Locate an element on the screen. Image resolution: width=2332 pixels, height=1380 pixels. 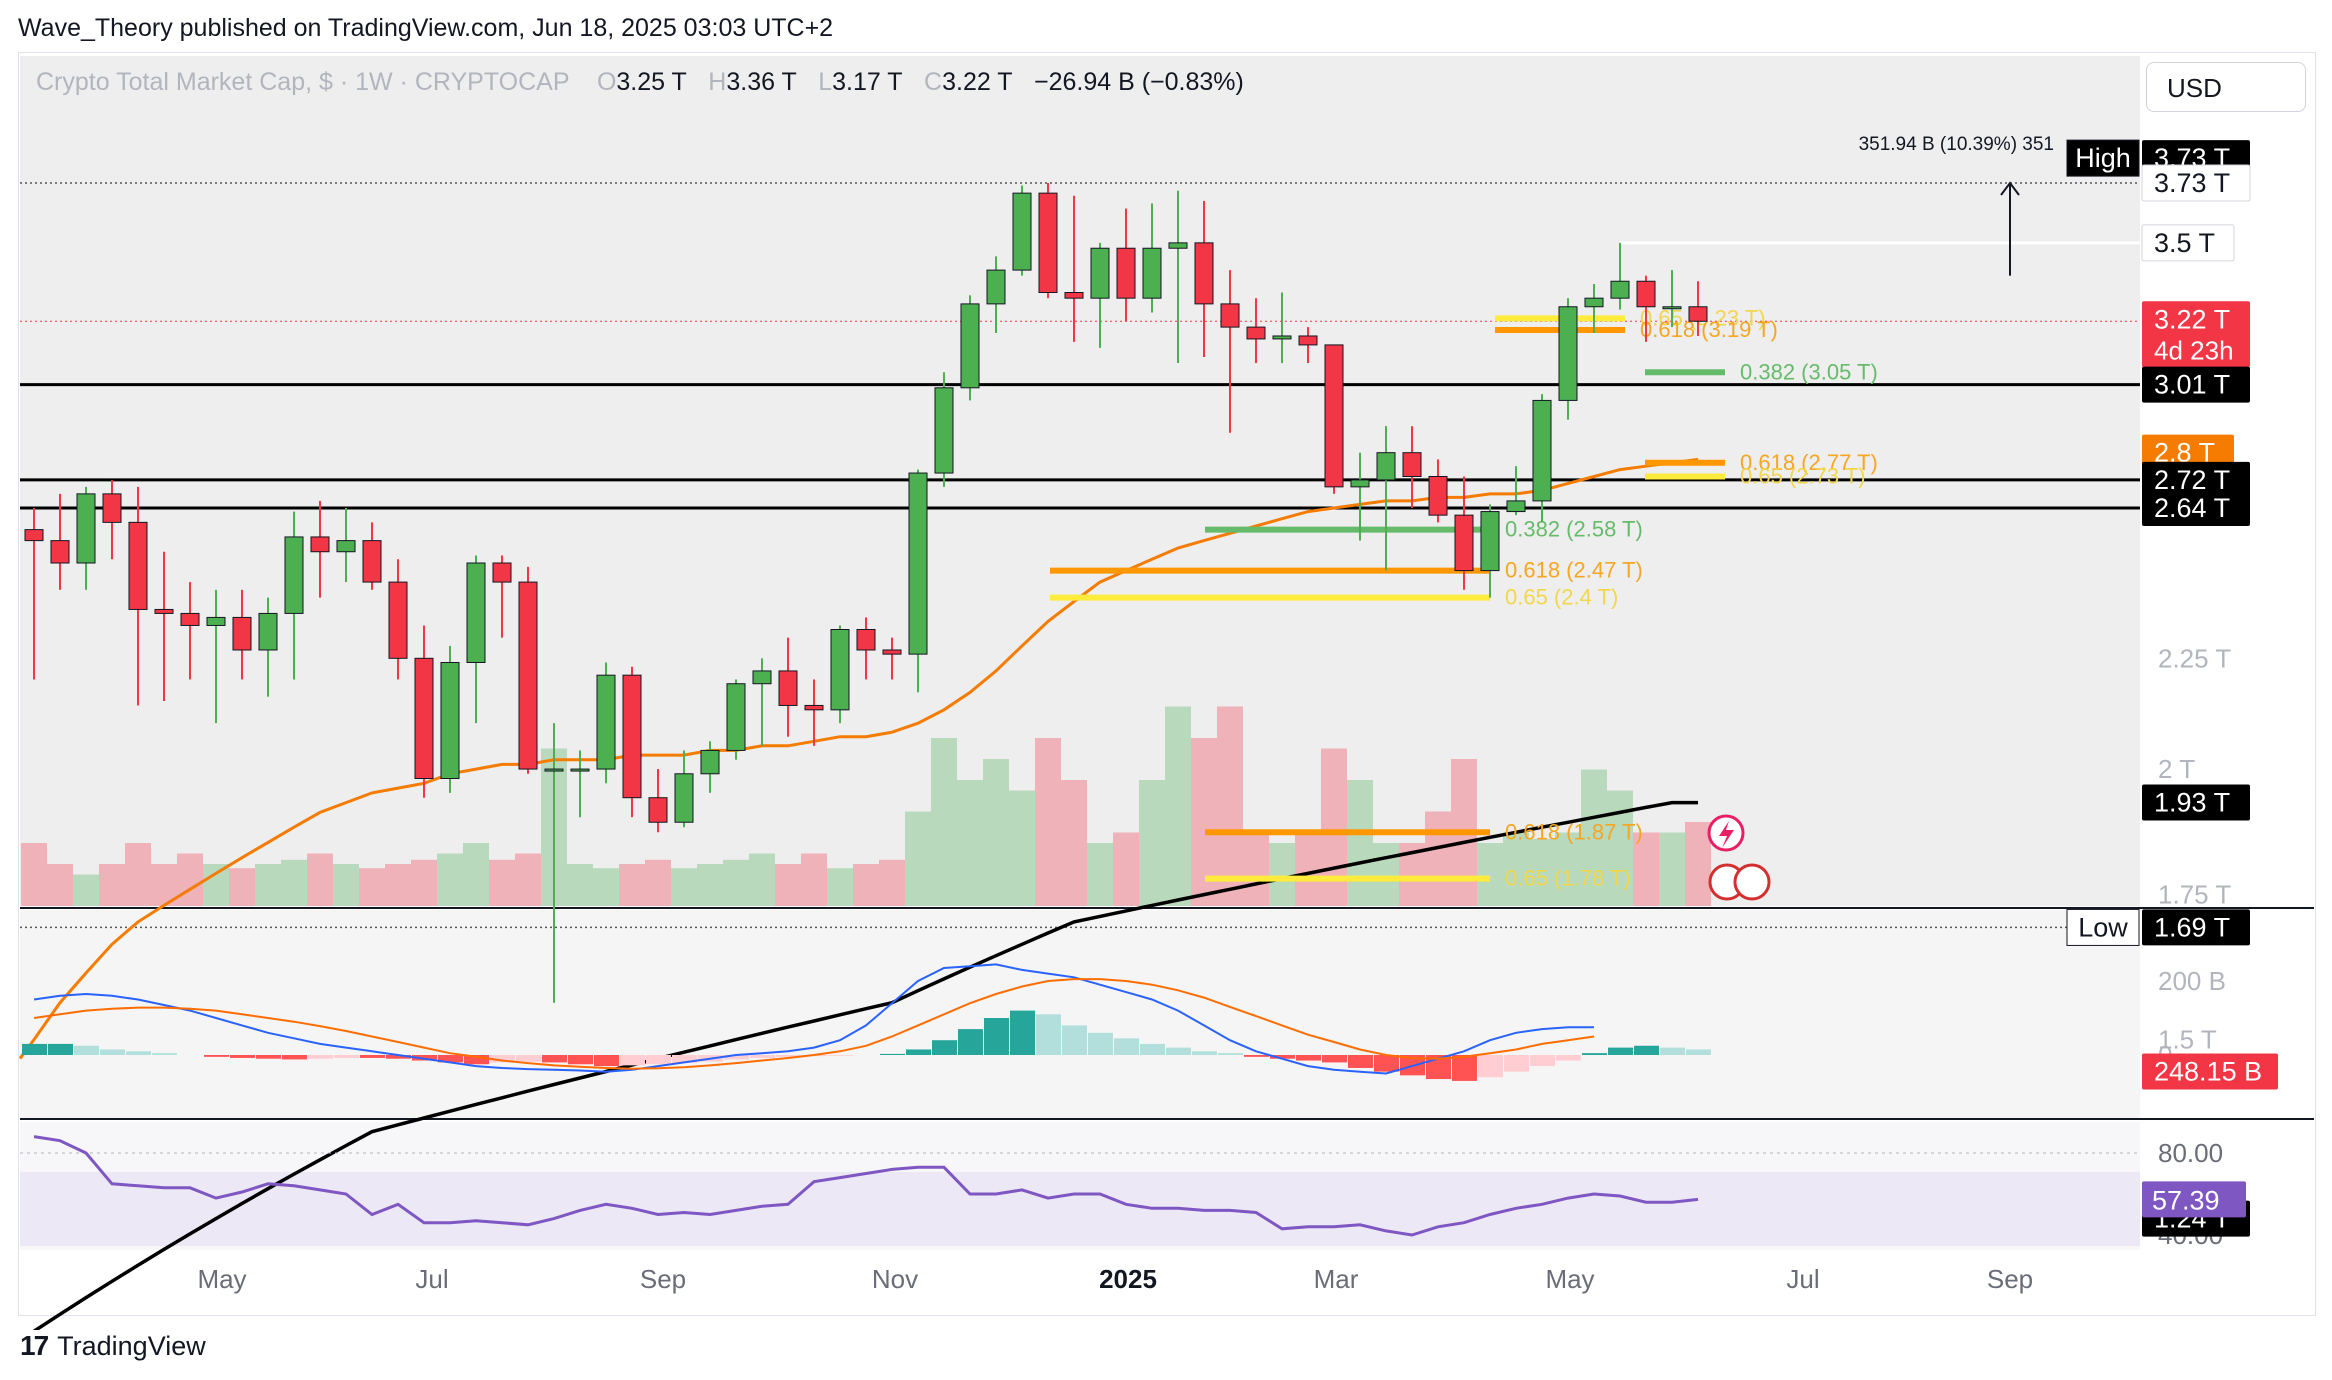
high-label: H is located at coordinates (717, 82).